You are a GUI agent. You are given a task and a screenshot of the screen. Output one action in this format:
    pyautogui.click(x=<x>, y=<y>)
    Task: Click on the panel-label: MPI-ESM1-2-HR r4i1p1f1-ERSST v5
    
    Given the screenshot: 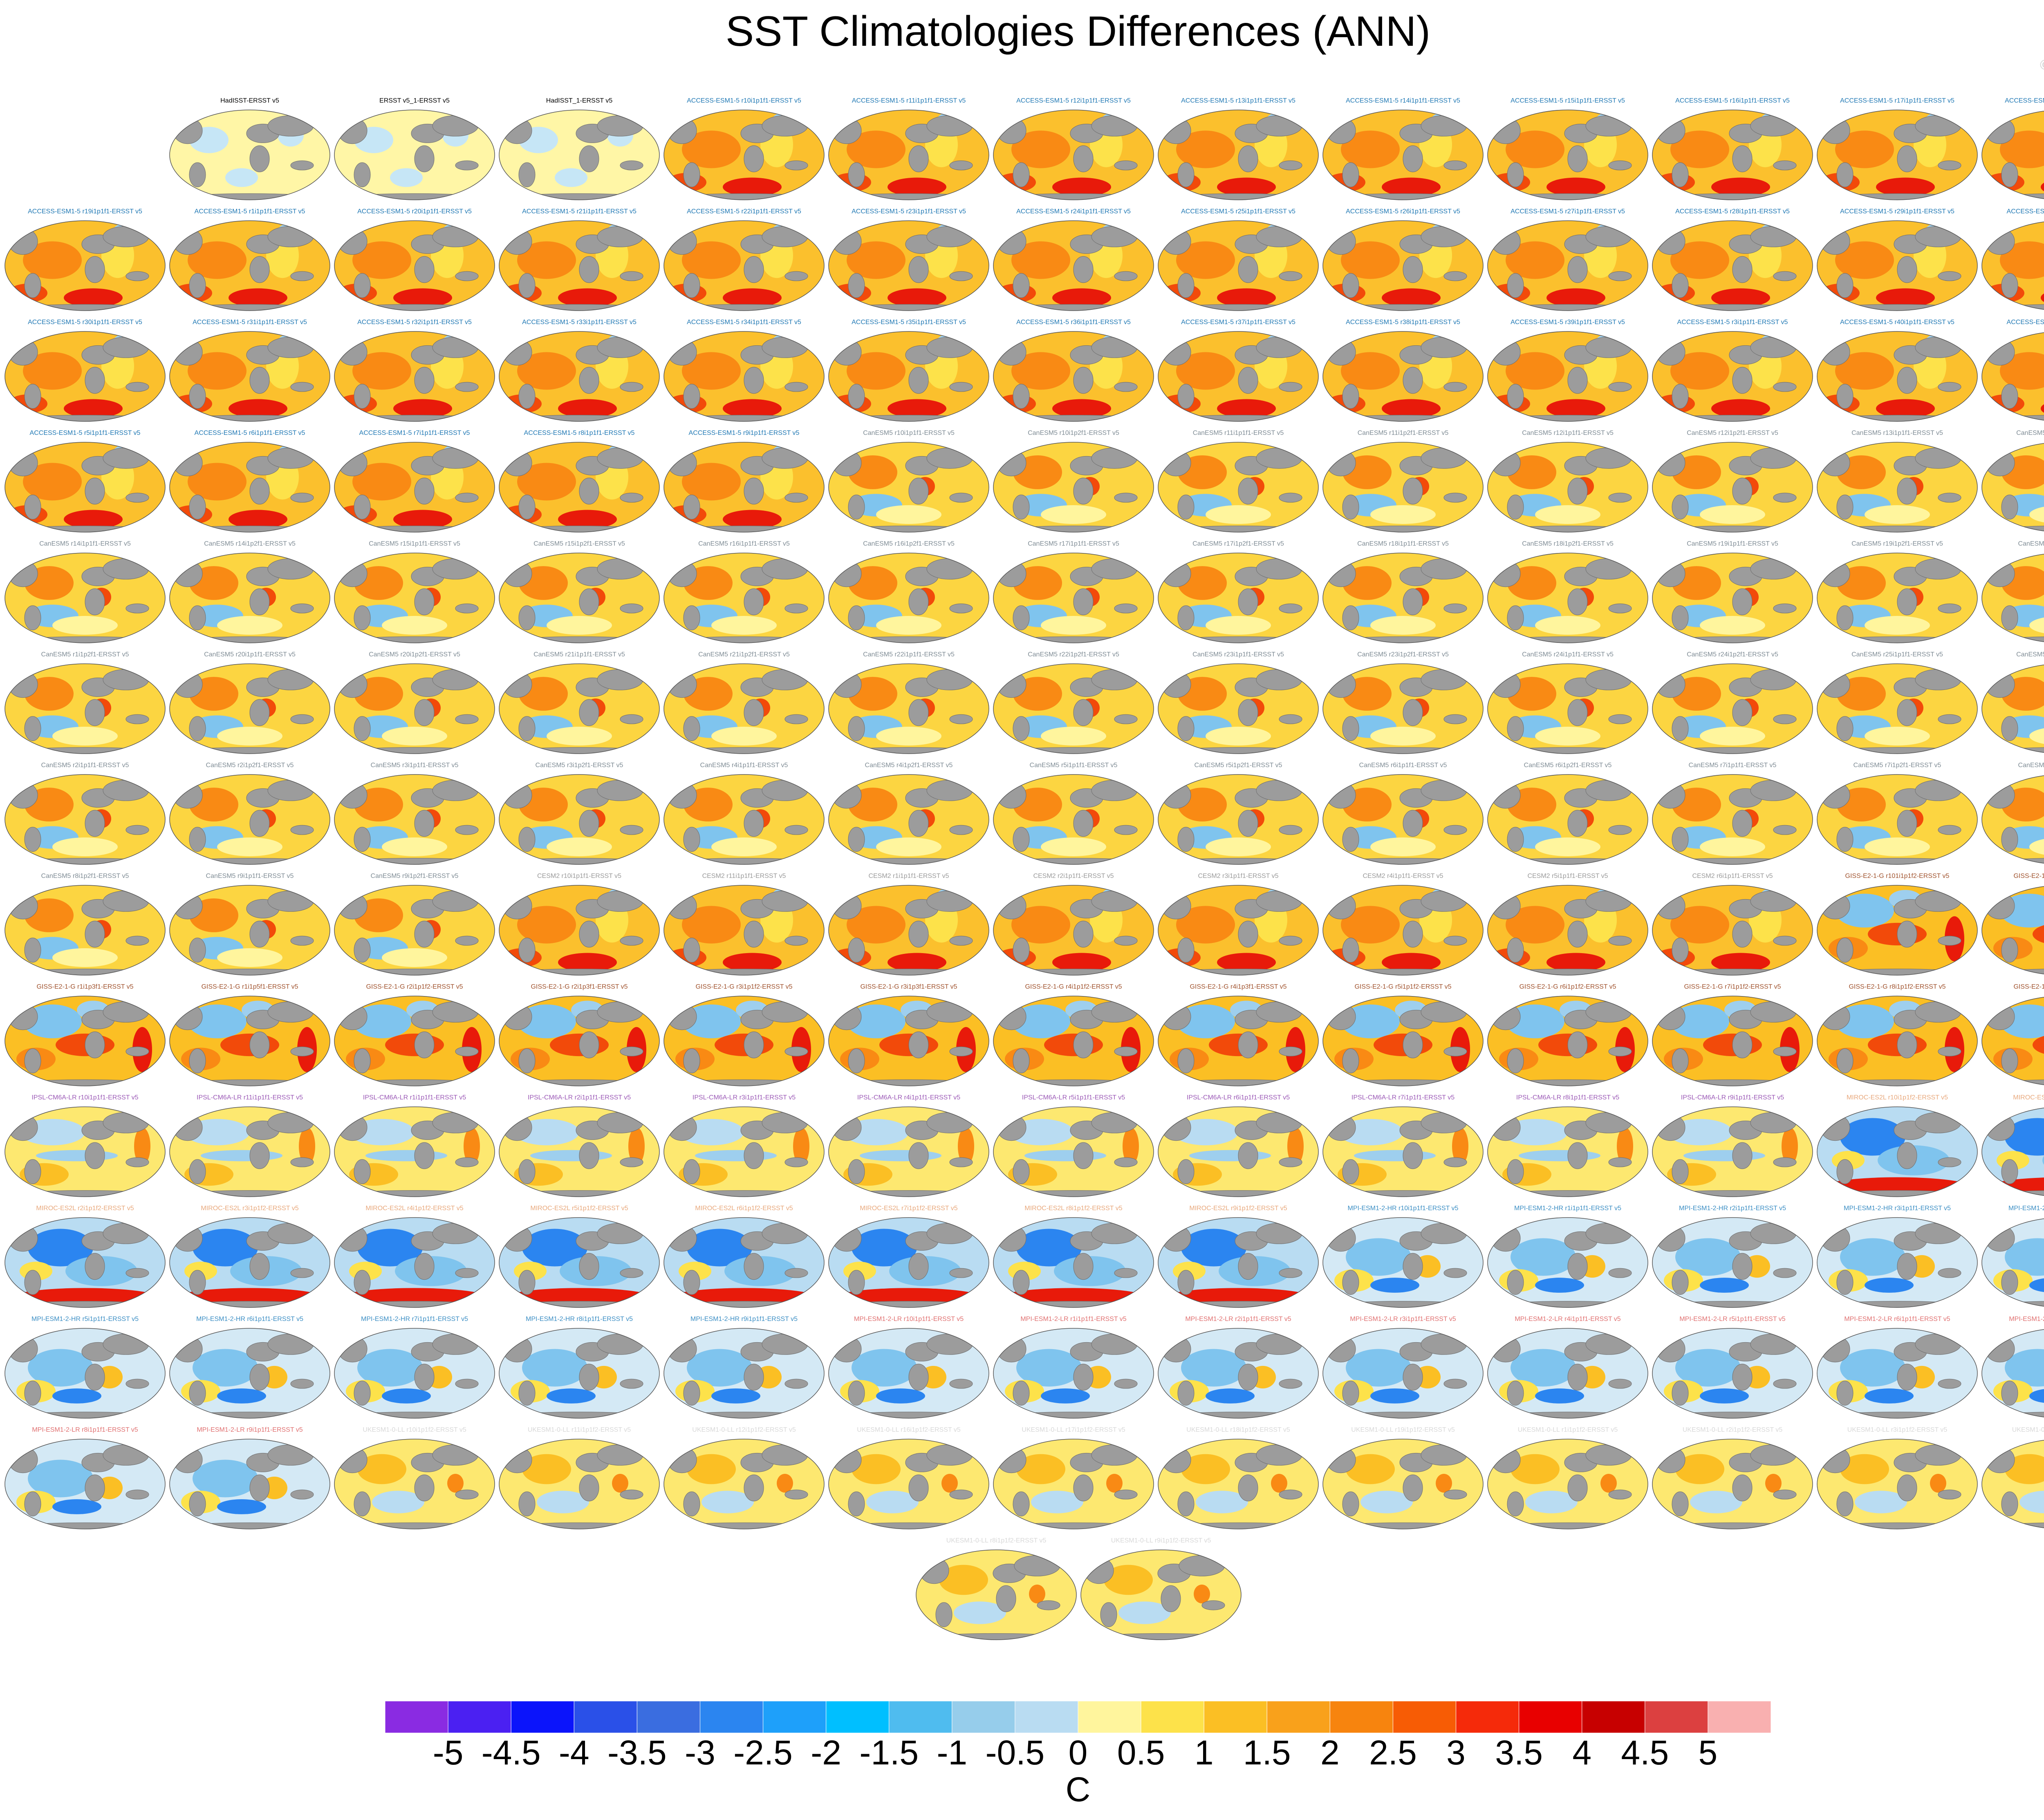 What is the action you would take?
    pyautogui.click(x=2026, y=1208)
    